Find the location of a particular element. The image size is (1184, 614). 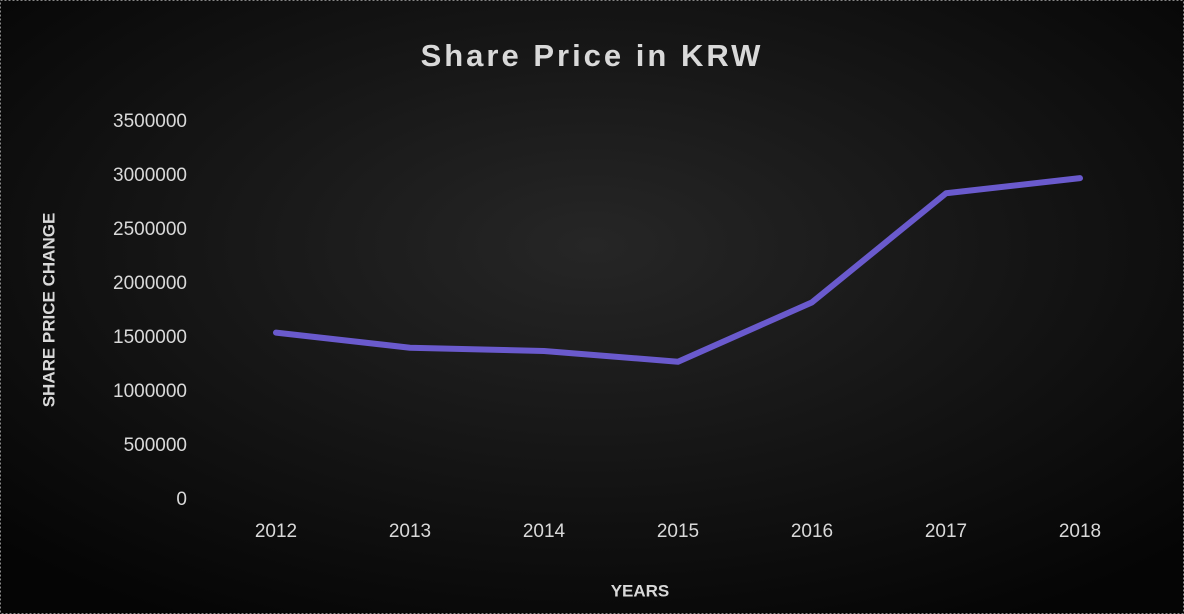

x-tick-label: 2015 is located at coordinates (678, 531).